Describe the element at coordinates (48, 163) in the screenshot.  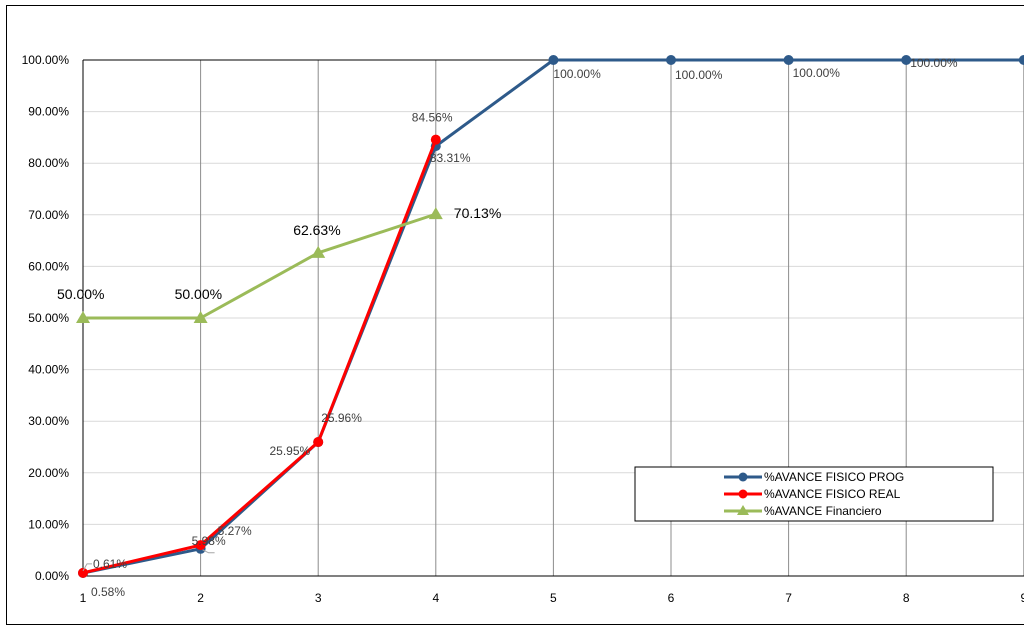
I see `y-tick-label: 80.00%` at that location.